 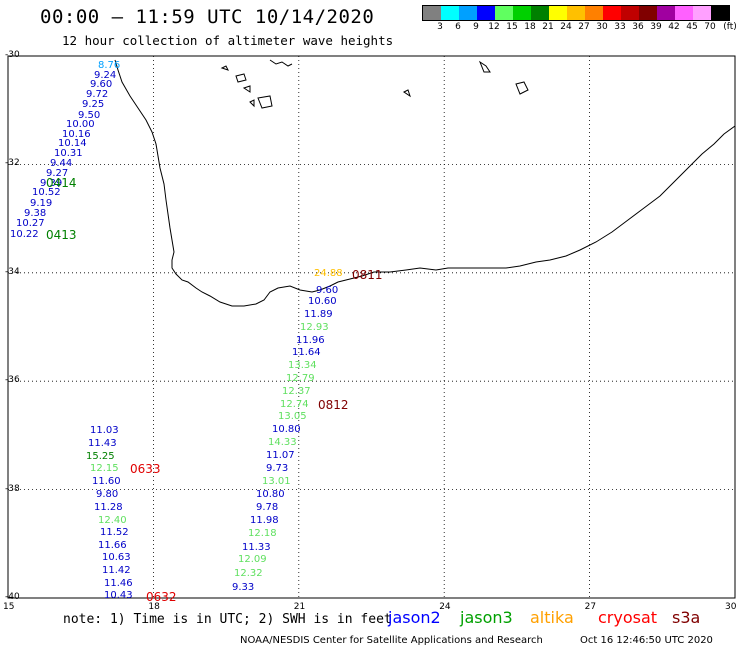 What do you see at coordinates (296, 391) in the screenshot?
I see `wave-height-value: 12.37` at bounding box center [296, 391].